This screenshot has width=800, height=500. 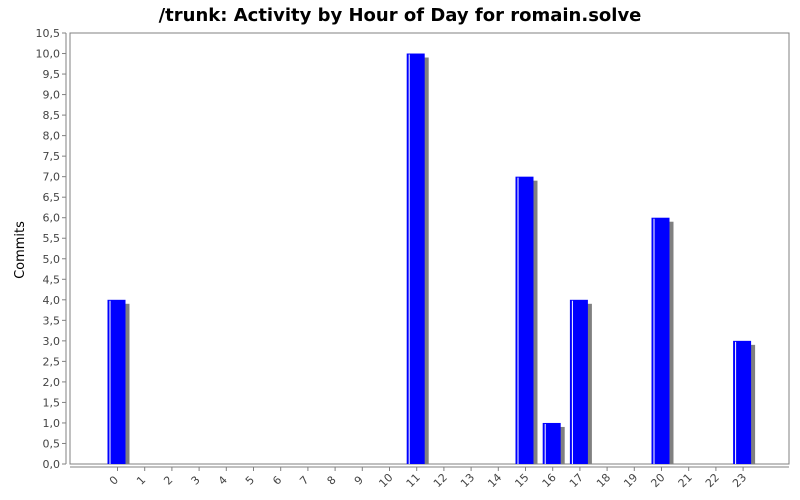 I want to click on y-tick-label: 1,0, so click(x=52, y=423).